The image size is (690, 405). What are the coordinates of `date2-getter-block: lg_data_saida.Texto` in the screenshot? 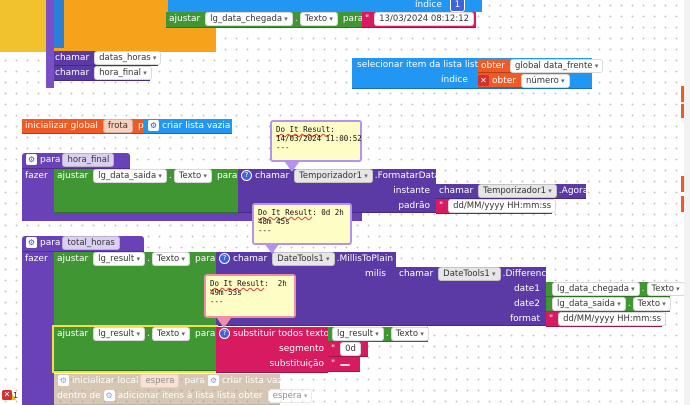 It's located at (608, 304).